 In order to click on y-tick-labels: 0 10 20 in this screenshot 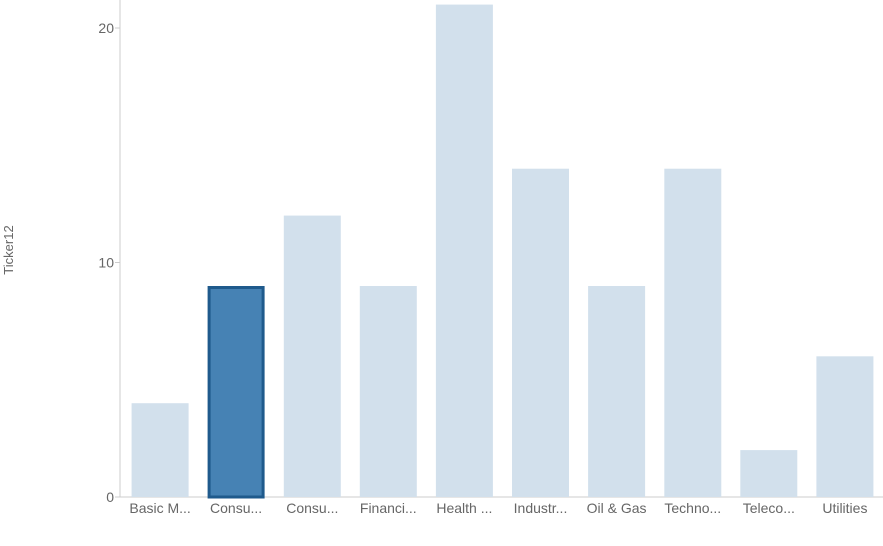, I will do `click(109, 262)`.